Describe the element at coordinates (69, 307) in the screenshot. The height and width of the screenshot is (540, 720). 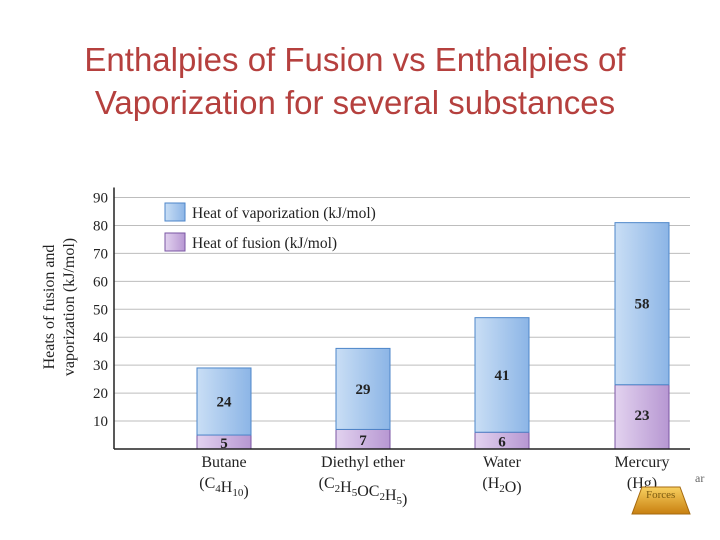
I see `y-axis-title-line2: vaporization (kJ/mol)` at that location.